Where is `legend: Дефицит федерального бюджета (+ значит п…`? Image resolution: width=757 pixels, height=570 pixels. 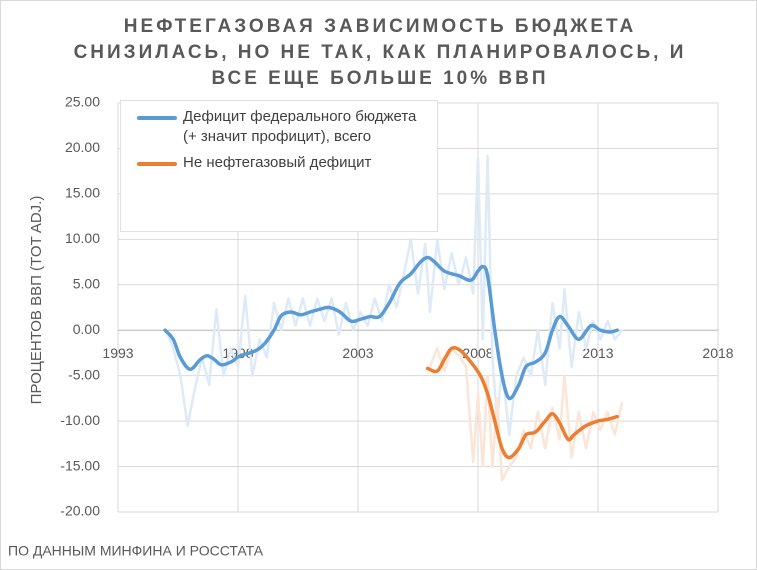 legend: Дефицит федерального бюджета (+ значит п… is located at coordinates (279, 166).